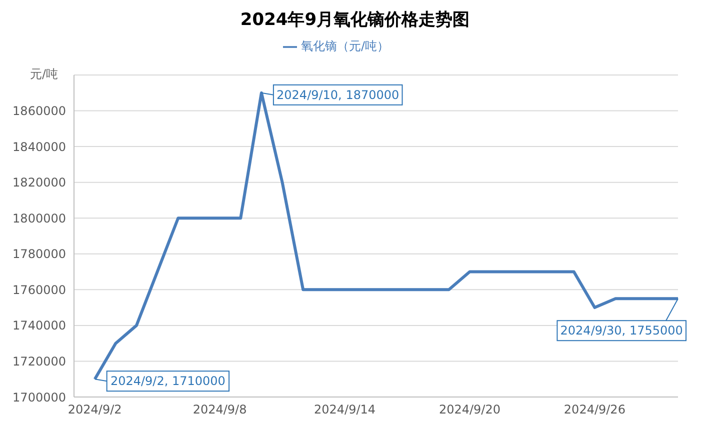  I want to click on y-tick-label: 1700000, so click(39, 397).